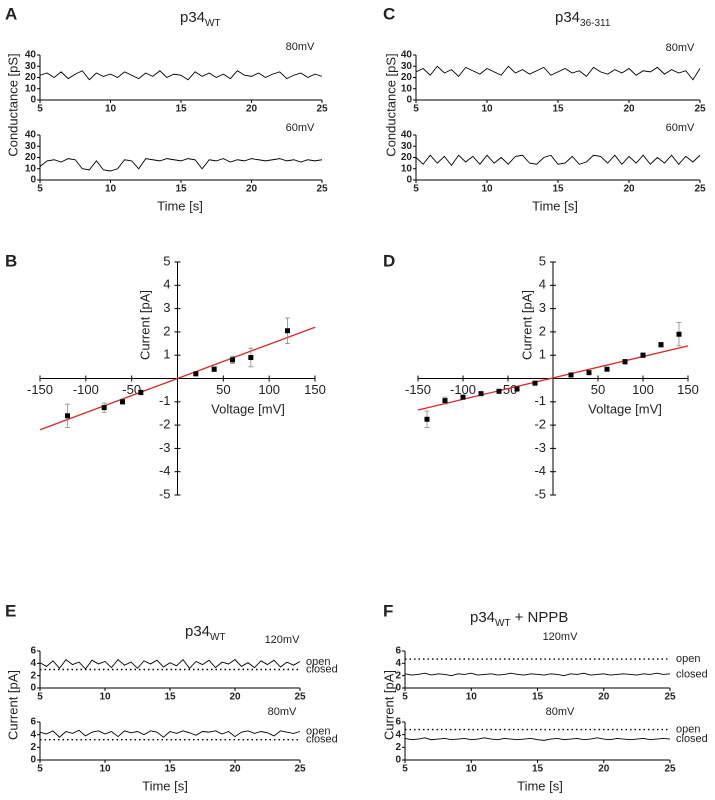 This screenshot has width=715, height=800. Describe the element at coordinates (519, 619) in the screenshot. I see `panel-title: p34WT + NPPB` at that location.